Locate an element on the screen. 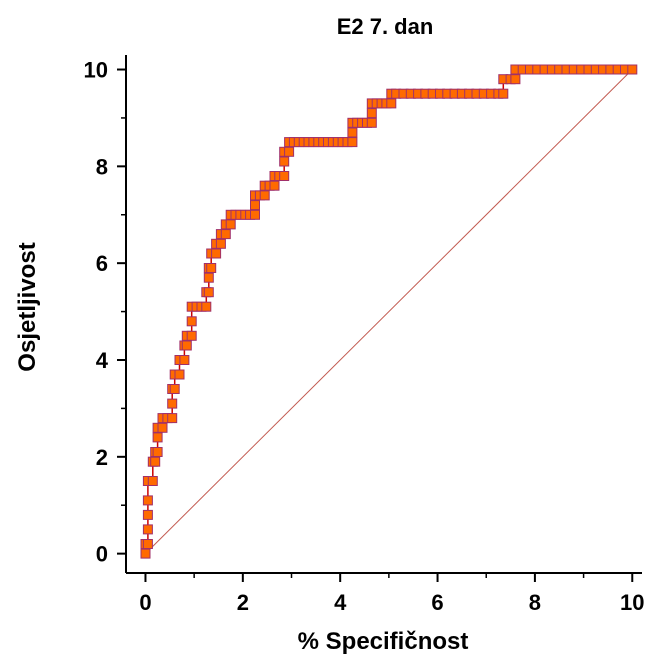 The width and height of the screenshot is (645, 662). y-tick-label: 8 is located at coordinates (102, 166).